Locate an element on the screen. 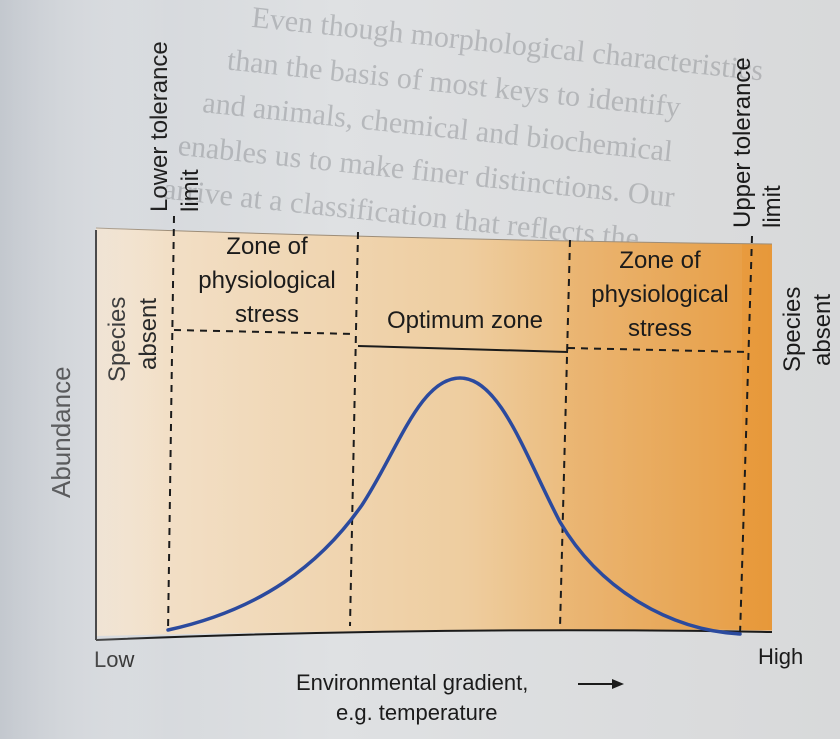 The width and height of the screenshot is (840, 739). stress-right-label-line3: stress is located at coordinates (660, 328).